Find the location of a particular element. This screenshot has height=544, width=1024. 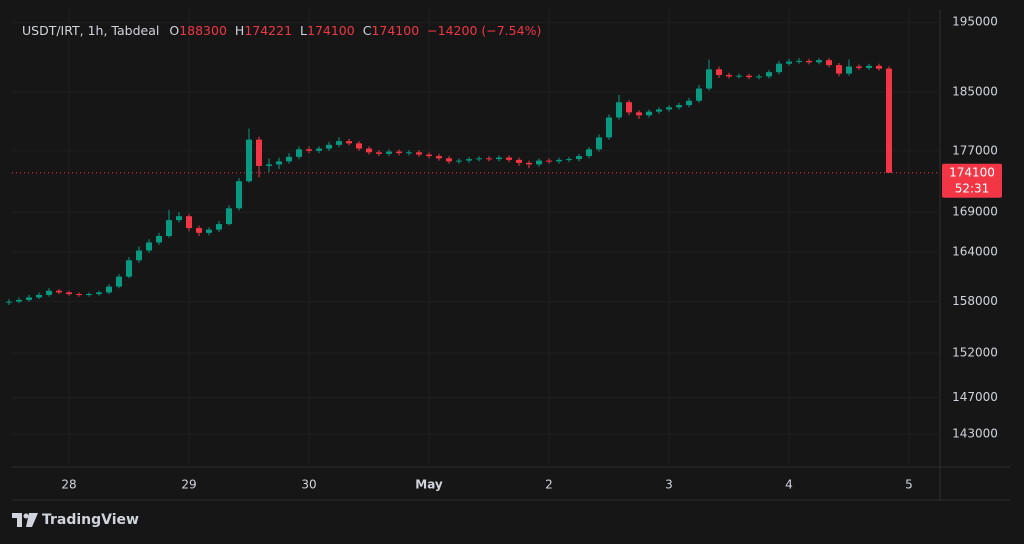

price-label: 174100 is located at coordinates (972, 172).